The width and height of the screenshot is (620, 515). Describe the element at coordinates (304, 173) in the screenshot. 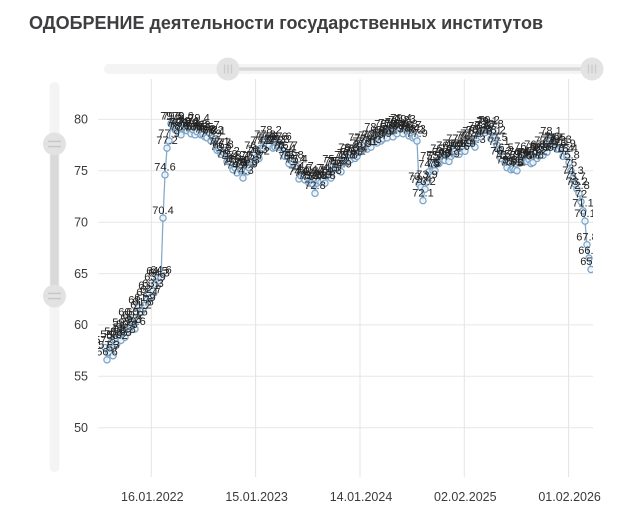

I see `svg-text: 74.1` at that location.